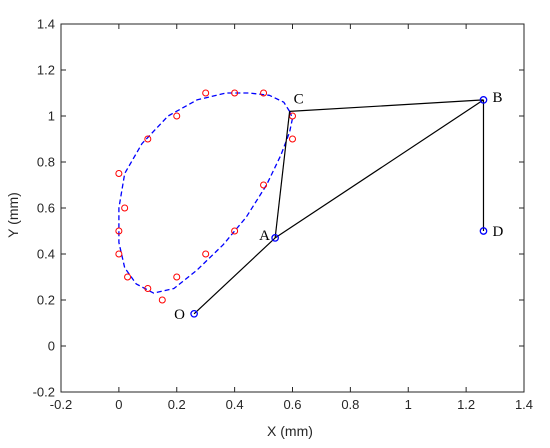 Image resolution: width=550 pixels, height=448 pixels. Describe the element at coordinates (483, 100) in the screenshot. I see `joint-B` at that location.